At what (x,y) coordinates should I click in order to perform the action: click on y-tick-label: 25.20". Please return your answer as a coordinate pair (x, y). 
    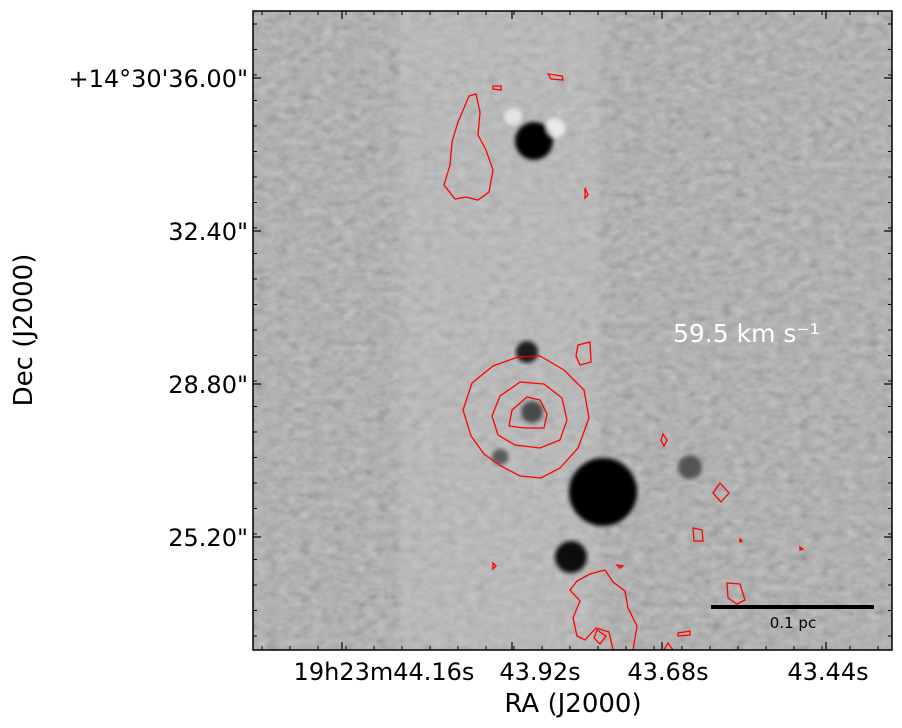
    Looking at the image, I should click on (208, 538).